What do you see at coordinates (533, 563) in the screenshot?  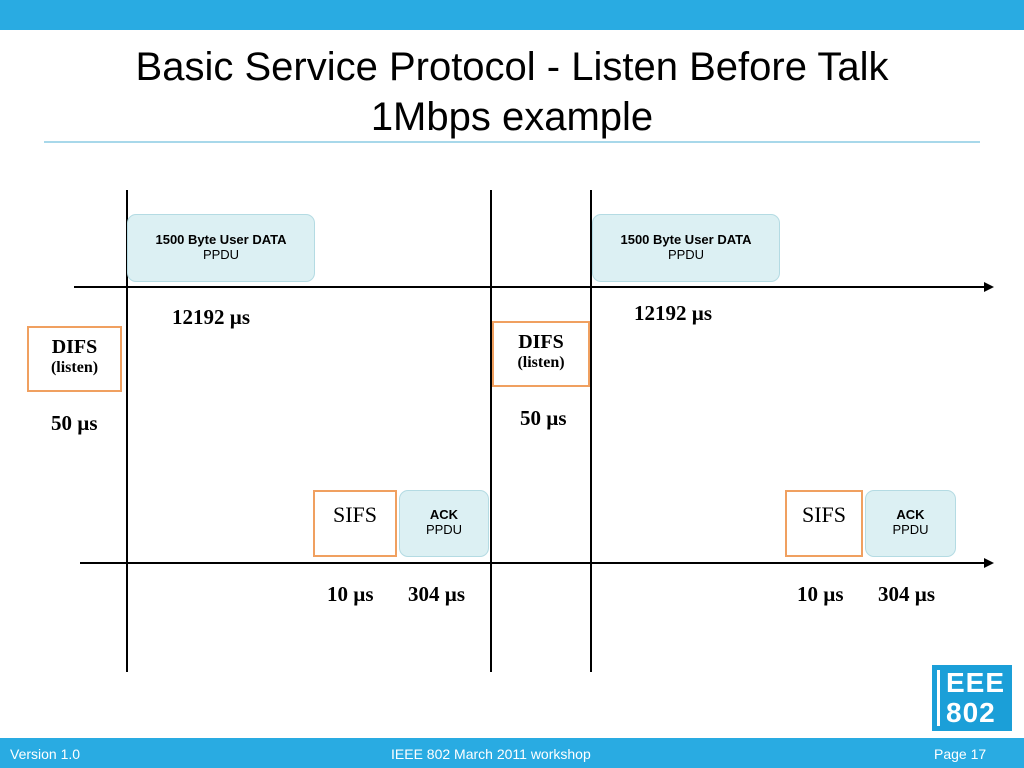 I see `receiver-timeline` at bounding box center [533, 563].